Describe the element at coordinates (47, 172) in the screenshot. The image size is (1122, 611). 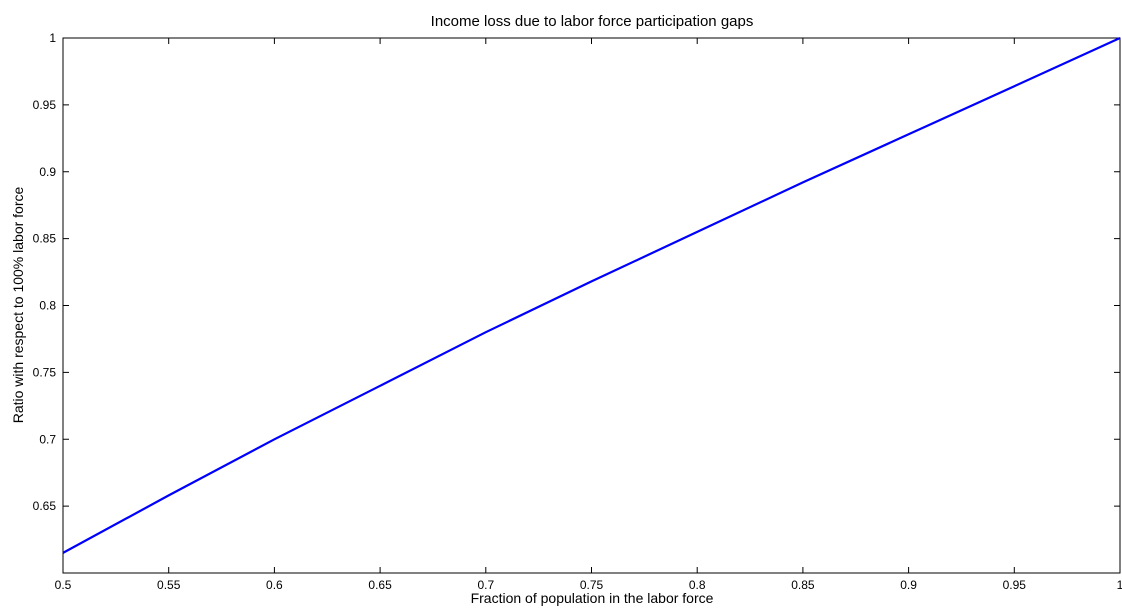
I see `y-tick-label: 0.9` at that location.